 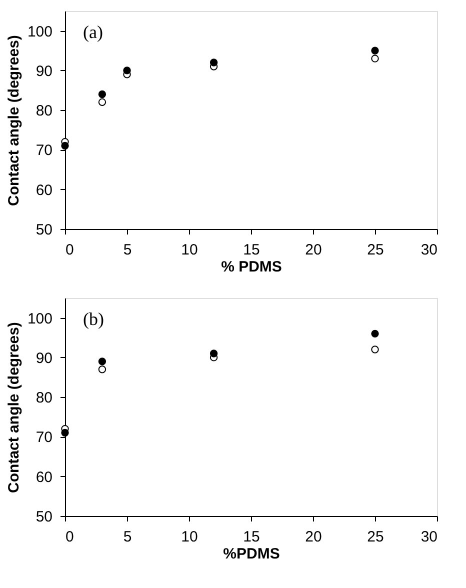 I want to click on x-axis-title: % PDMS, so click(x=251, y=267).